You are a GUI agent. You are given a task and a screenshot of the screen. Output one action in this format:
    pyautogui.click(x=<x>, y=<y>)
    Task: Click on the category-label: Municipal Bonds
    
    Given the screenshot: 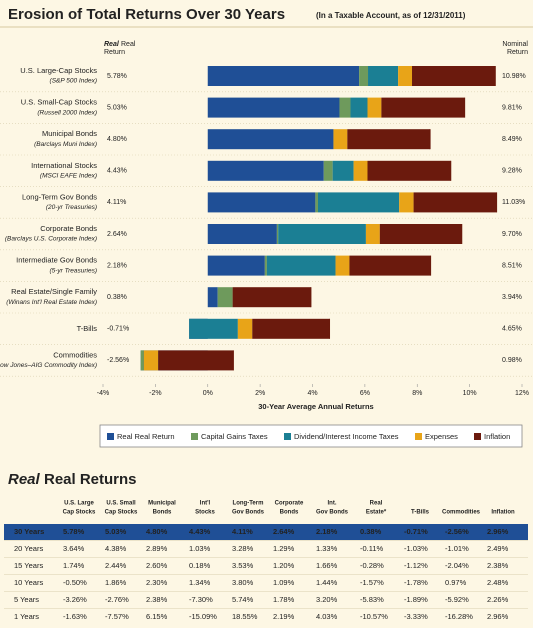 What is the action you would take?
    pyautogui.click(x=69, y=133)
    